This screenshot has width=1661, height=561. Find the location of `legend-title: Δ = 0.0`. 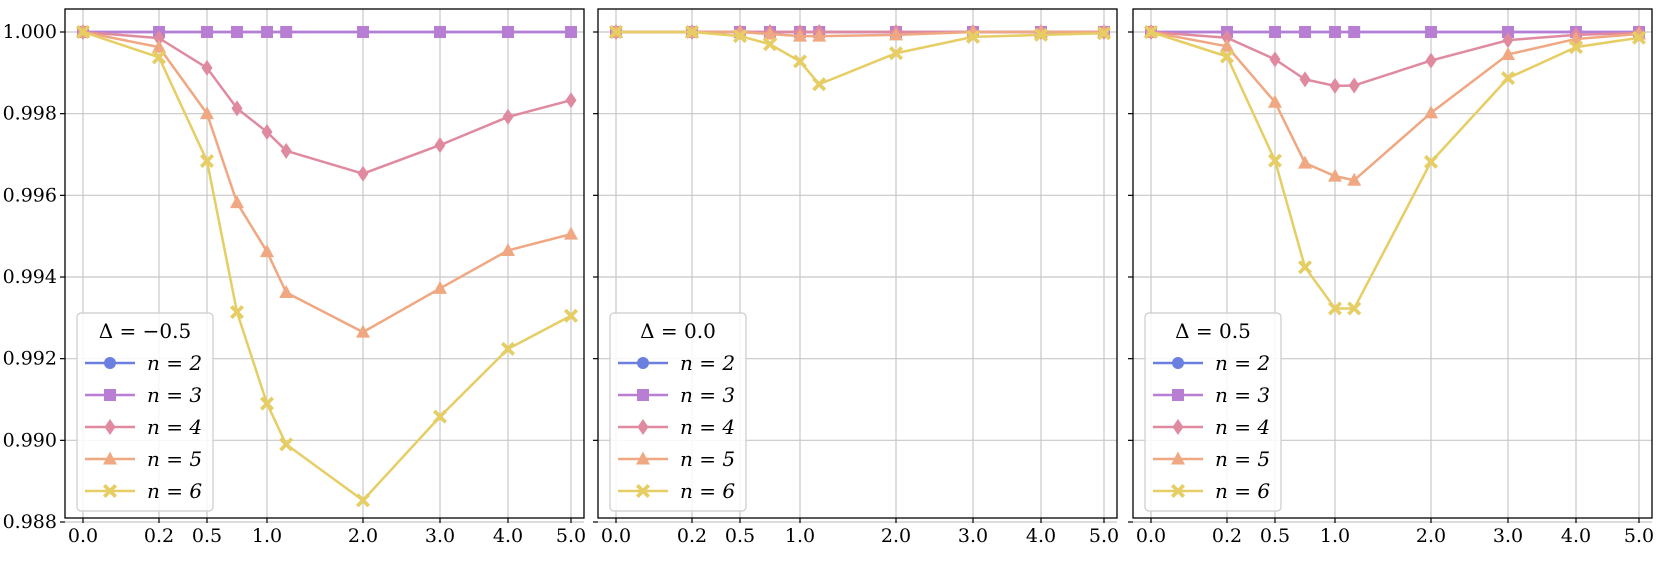

legend-title: Δ = 0.0 is located at coordinates (678, 331).